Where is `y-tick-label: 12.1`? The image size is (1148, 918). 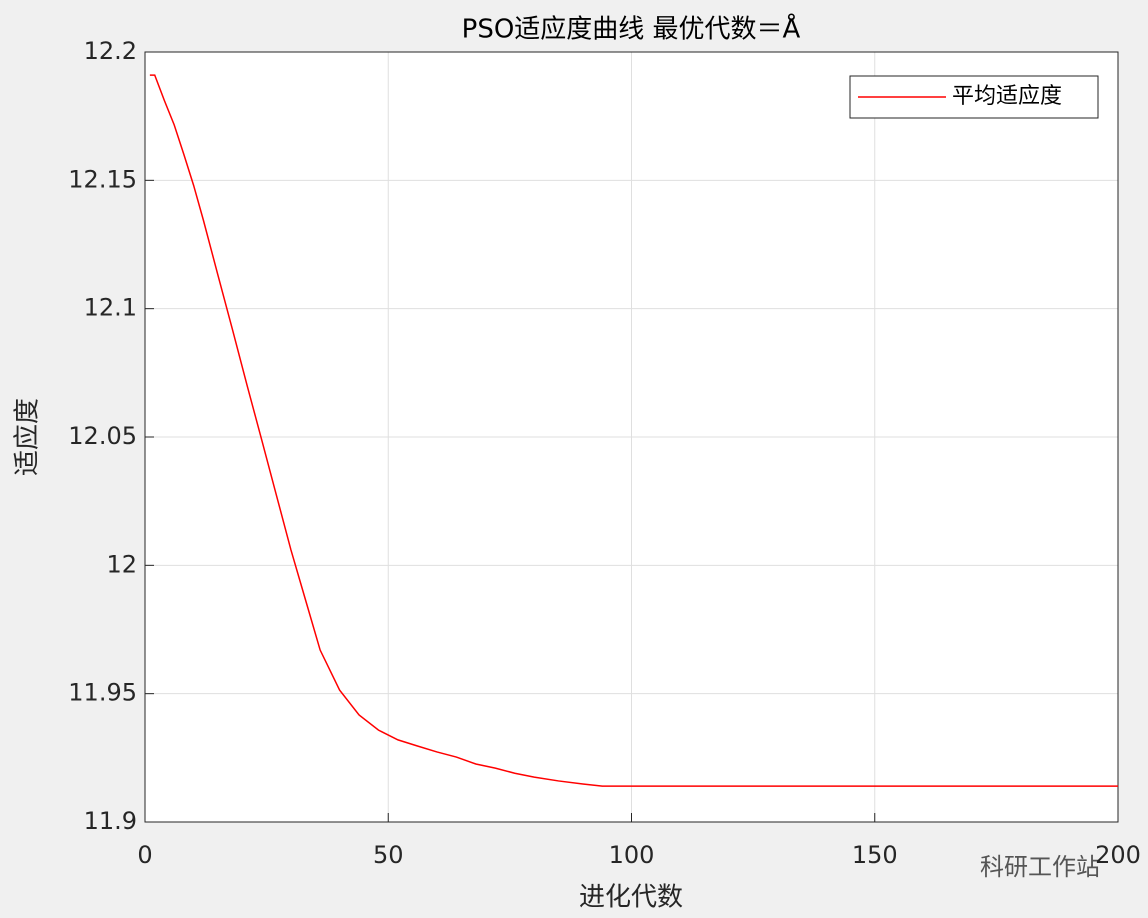
y-tick-label: 12.1 is located at coordinates (110, 308).